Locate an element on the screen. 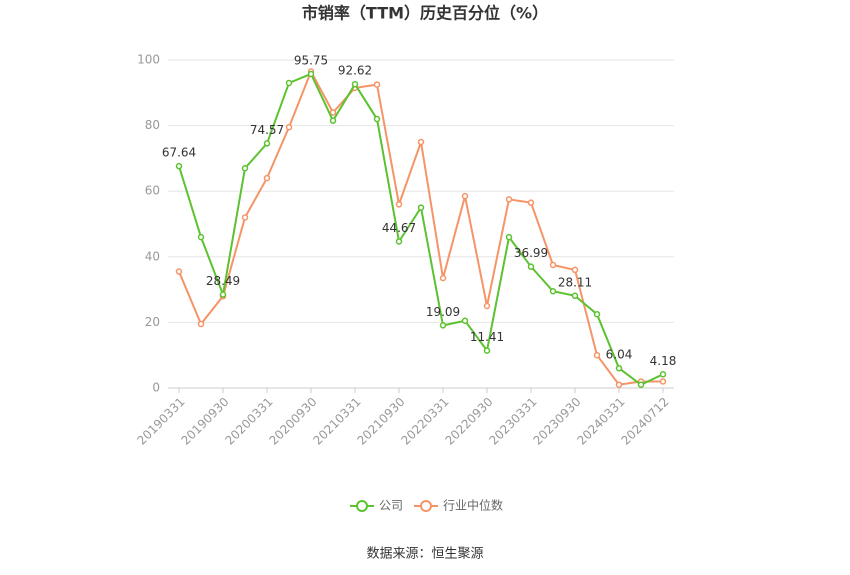 The width and height of the screenshot is (850, 575). data-label: 92.62 is located at coordinates (355, 71).